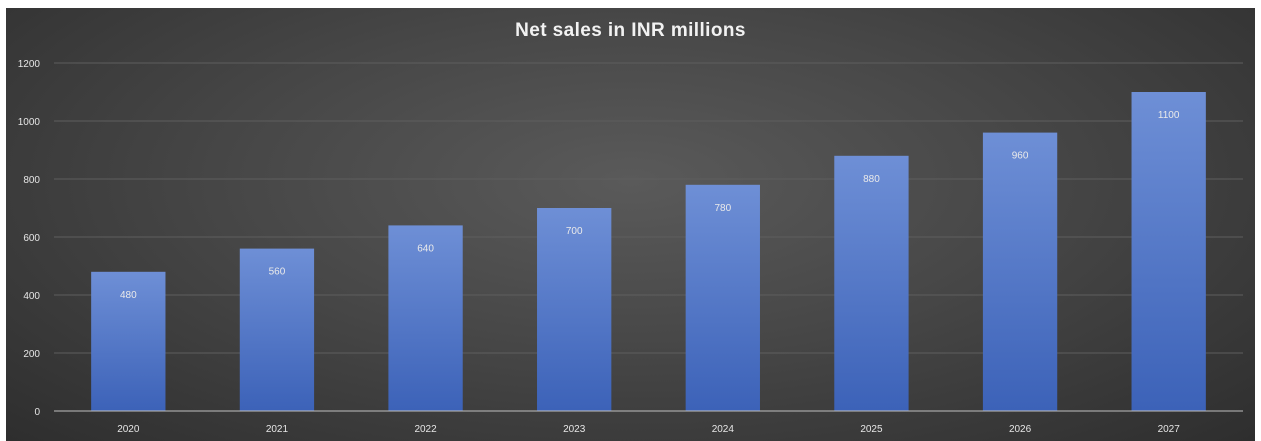 The width and height of the screenshot is (1261, 441). Describe the element at coordinates (1020, 156) in the screenshot. I see `data-label: 960` at that location.